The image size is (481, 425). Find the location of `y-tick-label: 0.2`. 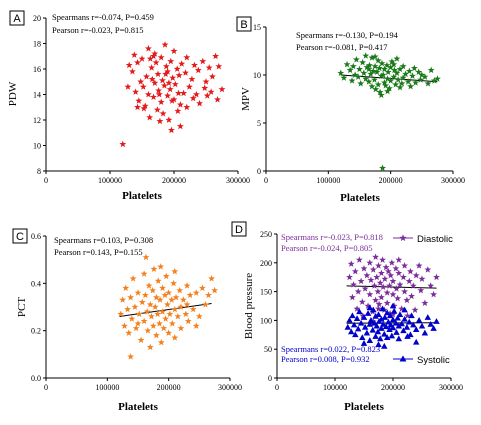

y-tick-label: 0.2 is located at coordinates (36, 331).